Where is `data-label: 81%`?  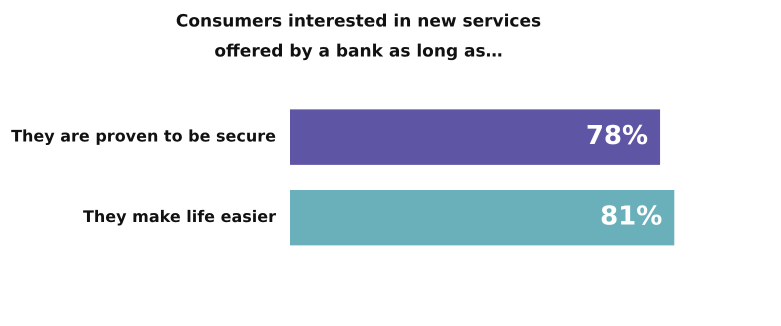 data-label: 81% is located at coordinates (631, 216).